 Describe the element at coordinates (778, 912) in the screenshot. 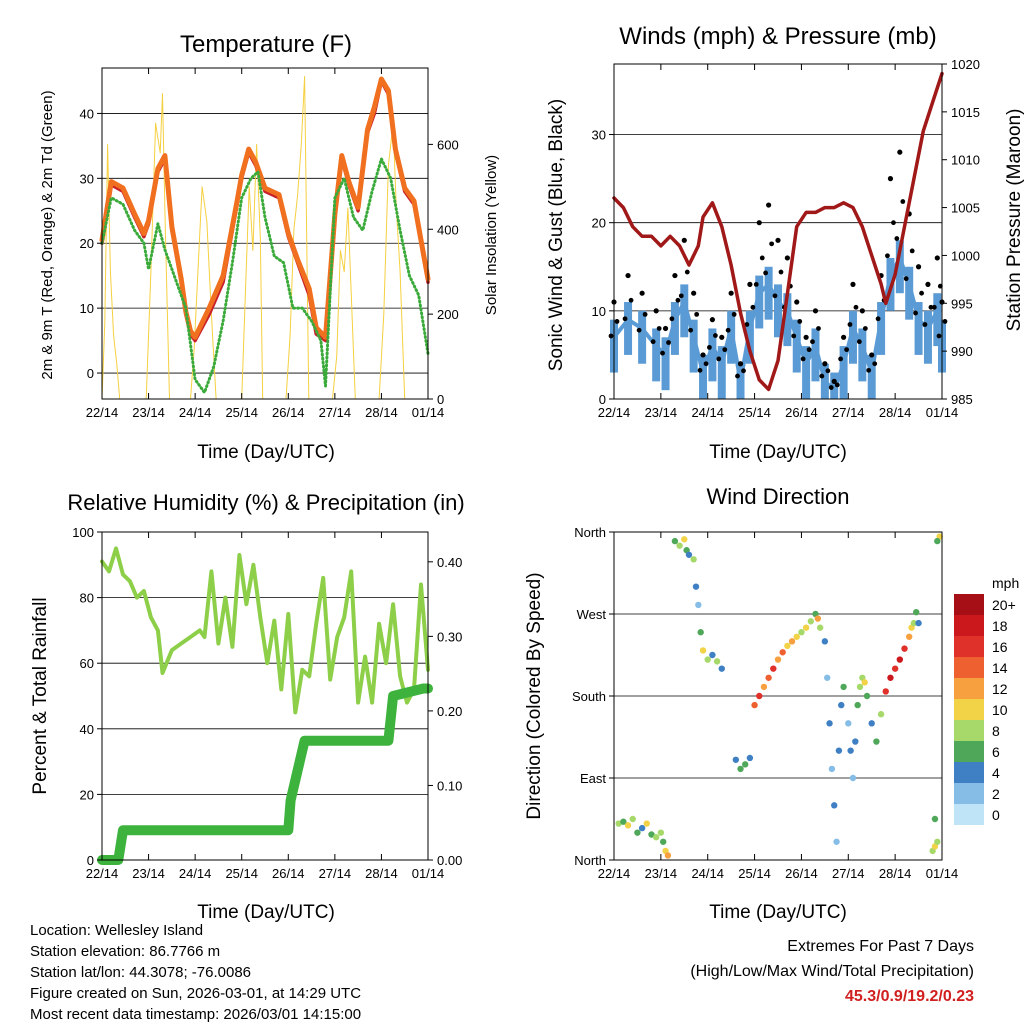

I see `direction-xlabel: Time (Day/UTC)` at that location.